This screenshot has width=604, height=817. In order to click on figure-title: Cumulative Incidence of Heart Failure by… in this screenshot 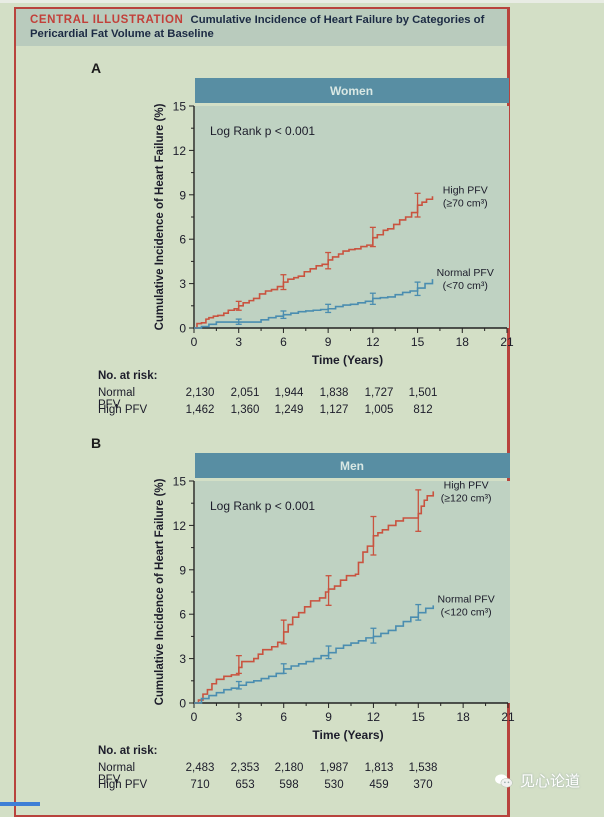, I will do `click(257, 27)`.